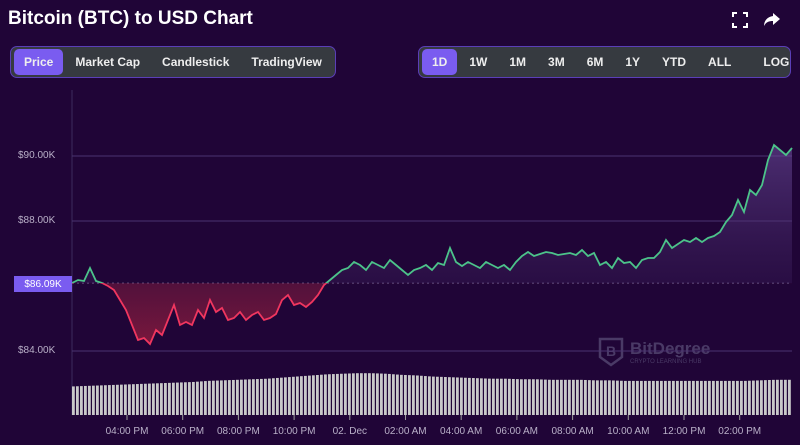 Image resolution: width=800 pixels, height=445 pixels. I want to click on tab-market-cap: Market Cap, so click(108, 62).